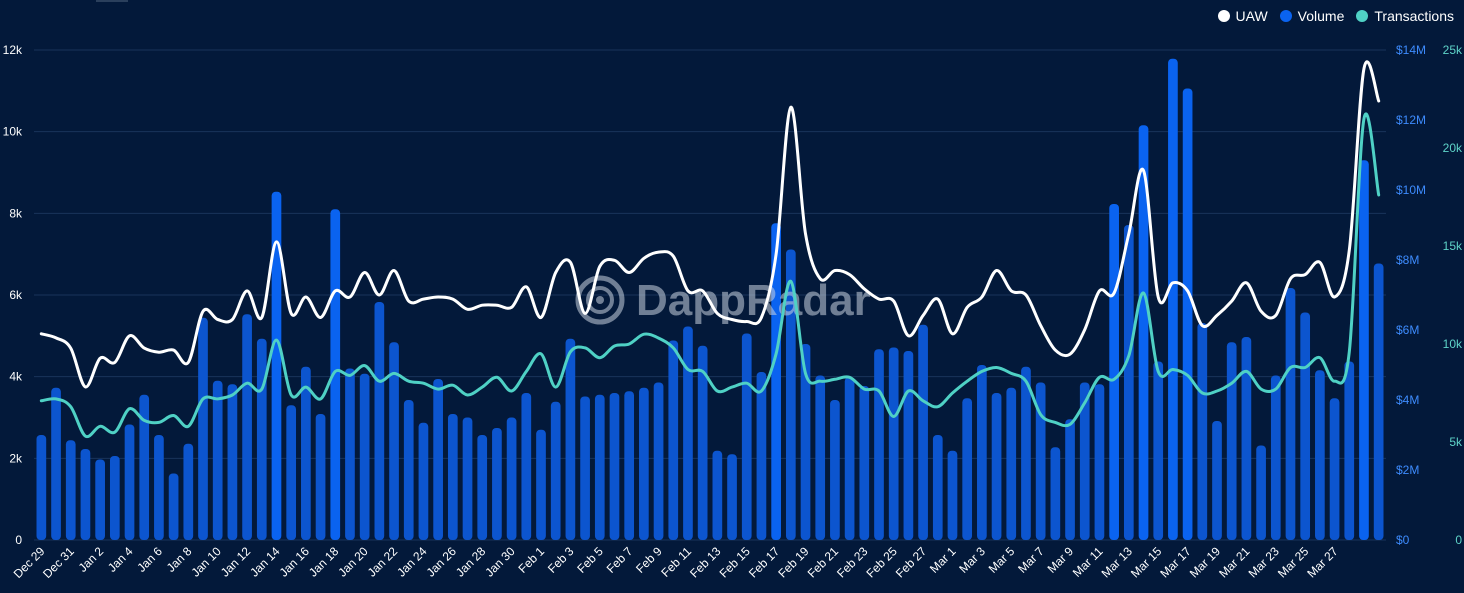  What do you see at coordinates (16, 295) in the screenshot?
I see `y-tick-label-left: 6k` at bounding box center [16, 295].